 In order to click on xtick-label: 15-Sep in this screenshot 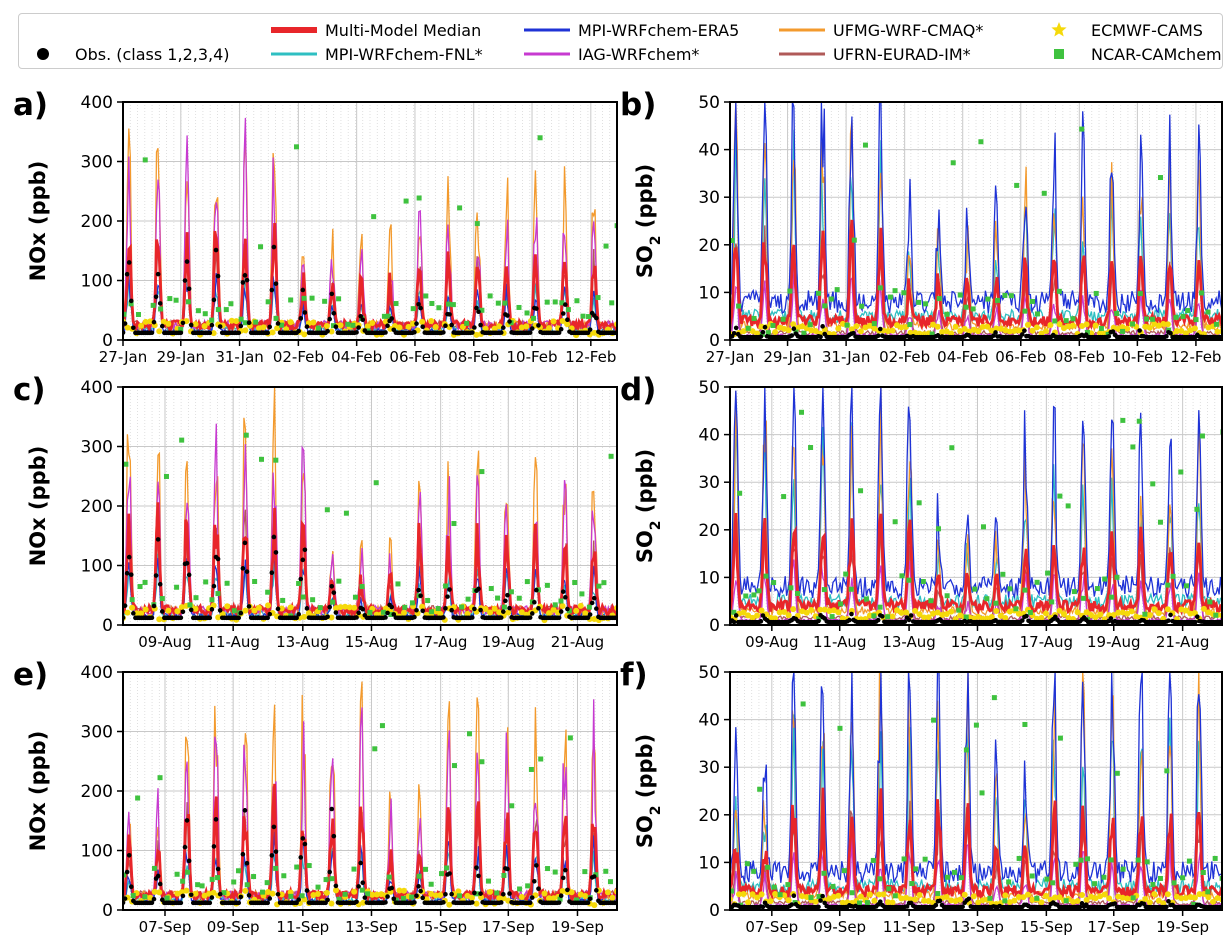, I will do `click(440, 927)`.